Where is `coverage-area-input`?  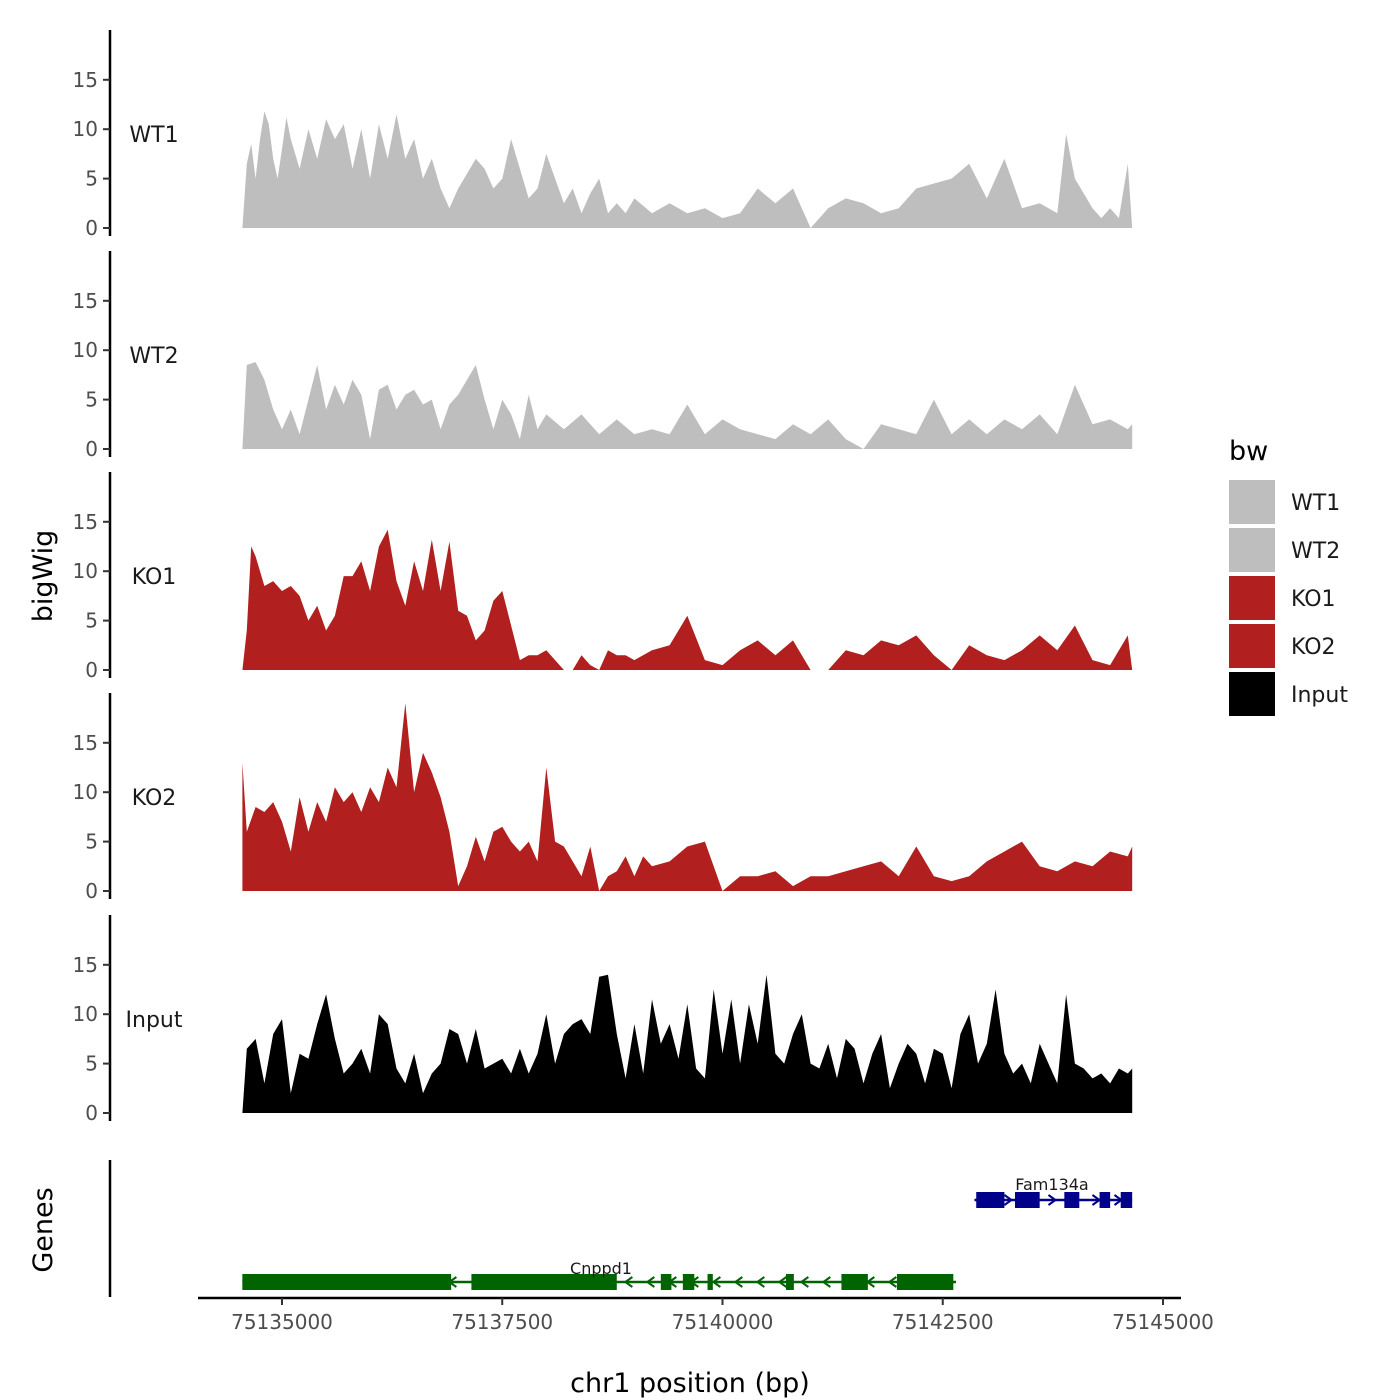 coverage-area-input is located at coordinates (687, 1043).